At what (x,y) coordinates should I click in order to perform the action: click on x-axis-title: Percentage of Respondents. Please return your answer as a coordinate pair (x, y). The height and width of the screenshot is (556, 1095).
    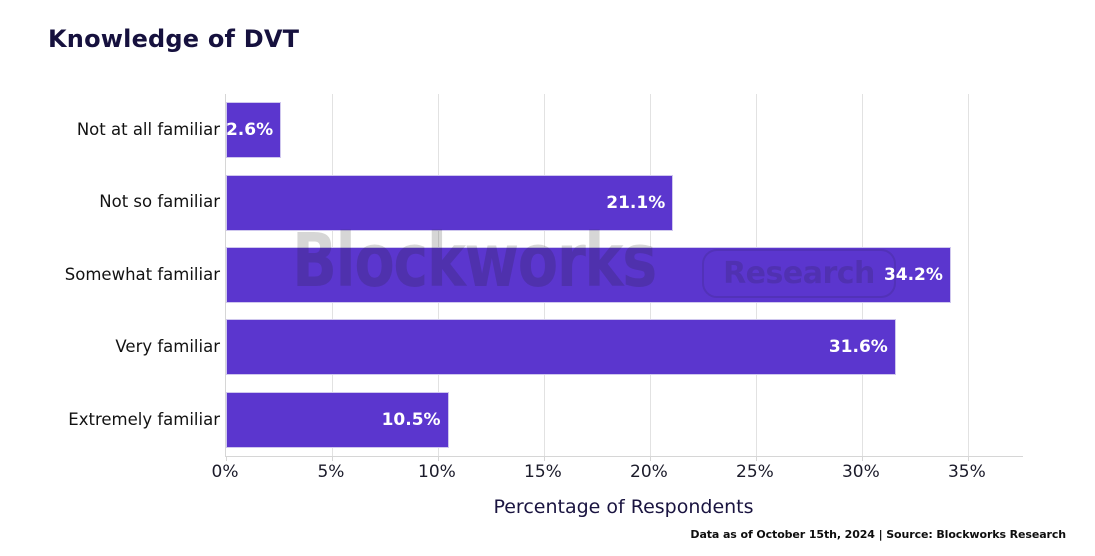
    Looking at the image, I should click on (623, 507).